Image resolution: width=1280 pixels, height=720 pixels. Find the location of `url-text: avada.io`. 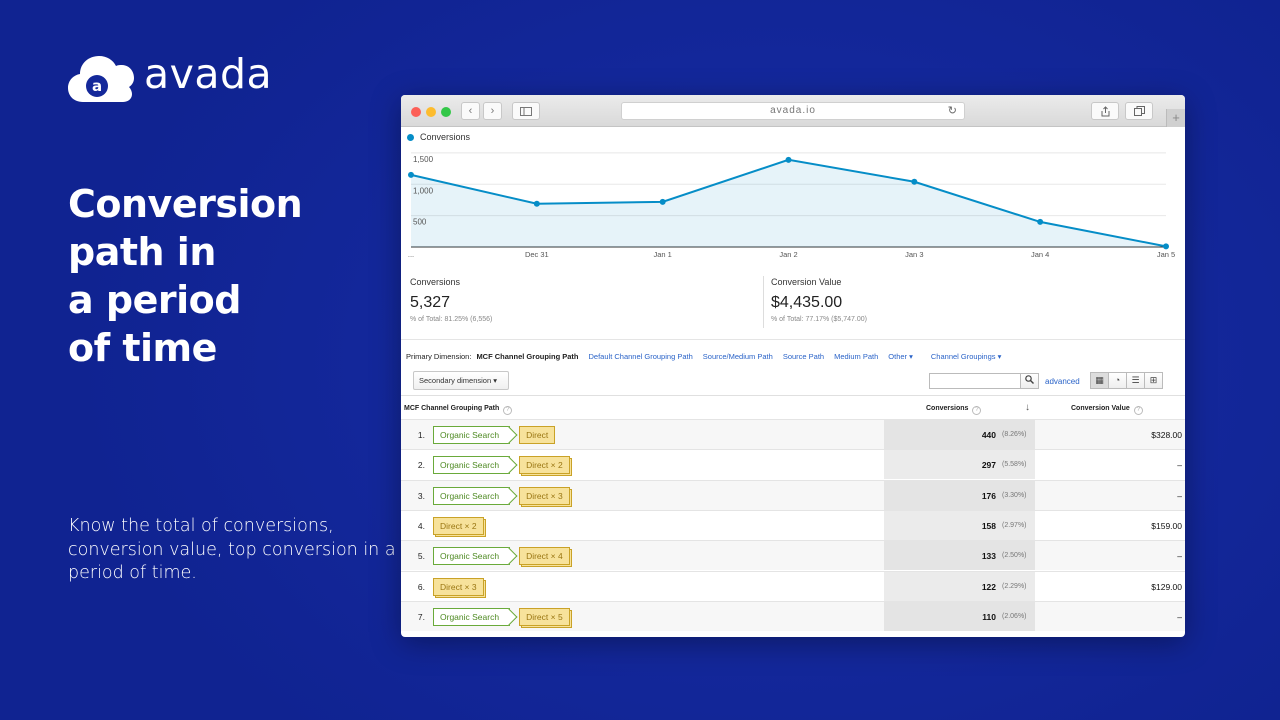

url-text: avada.io is located at coordinates (793, 110).